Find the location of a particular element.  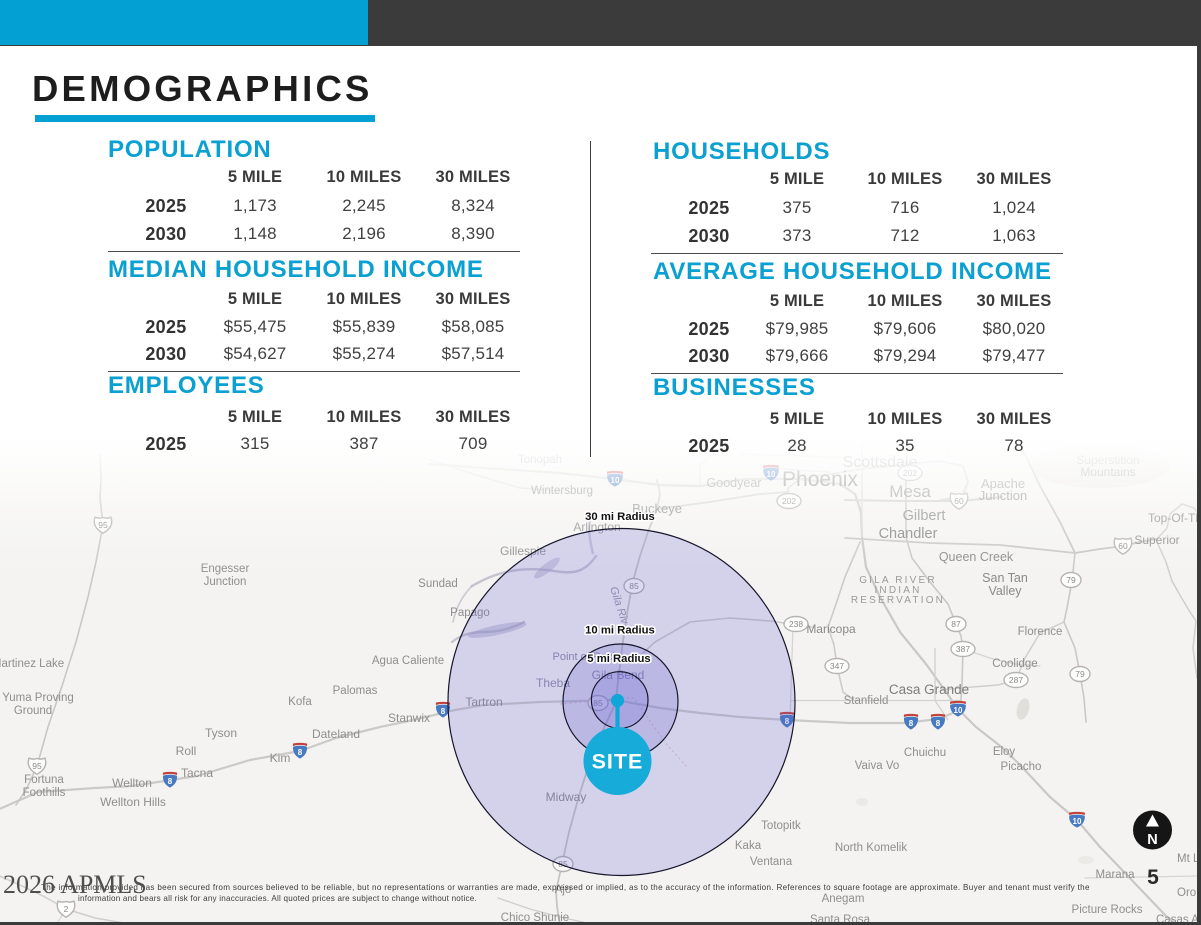

svg-text: Maricopa is located at coordinates (831, 629).